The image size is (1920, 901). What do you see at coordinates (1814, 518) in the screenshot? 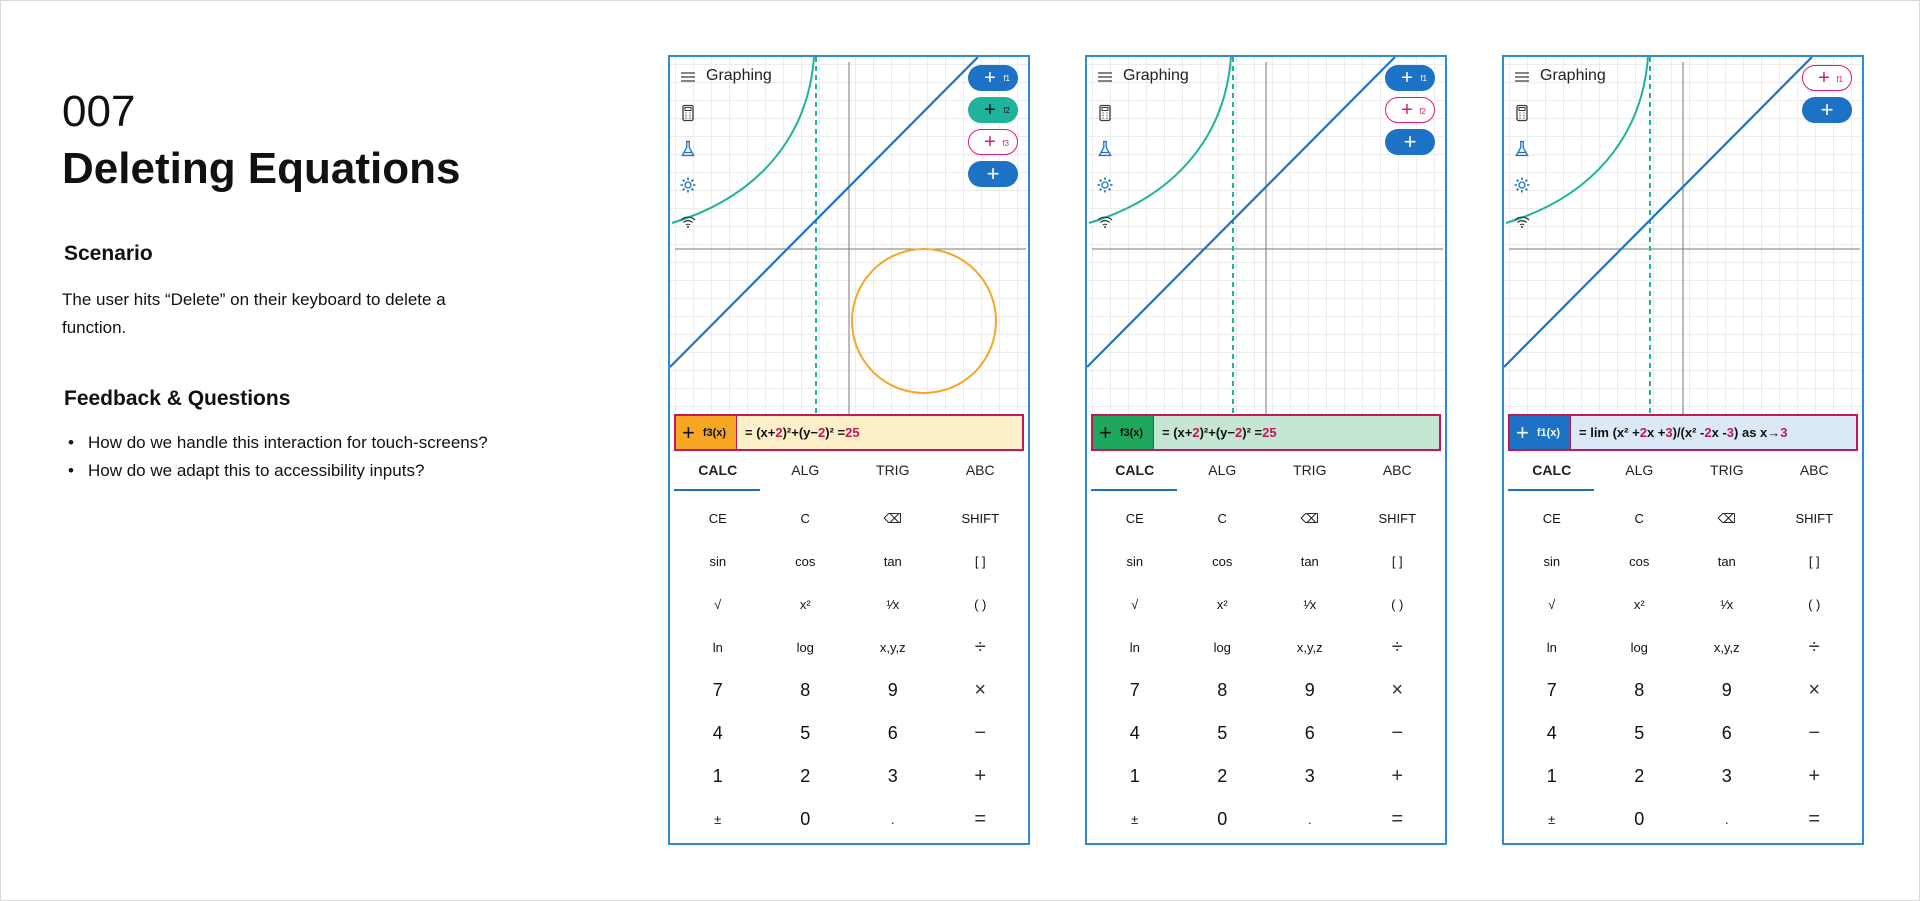
I see `key-3: SHIFT` at bounding box center [1814, 518].